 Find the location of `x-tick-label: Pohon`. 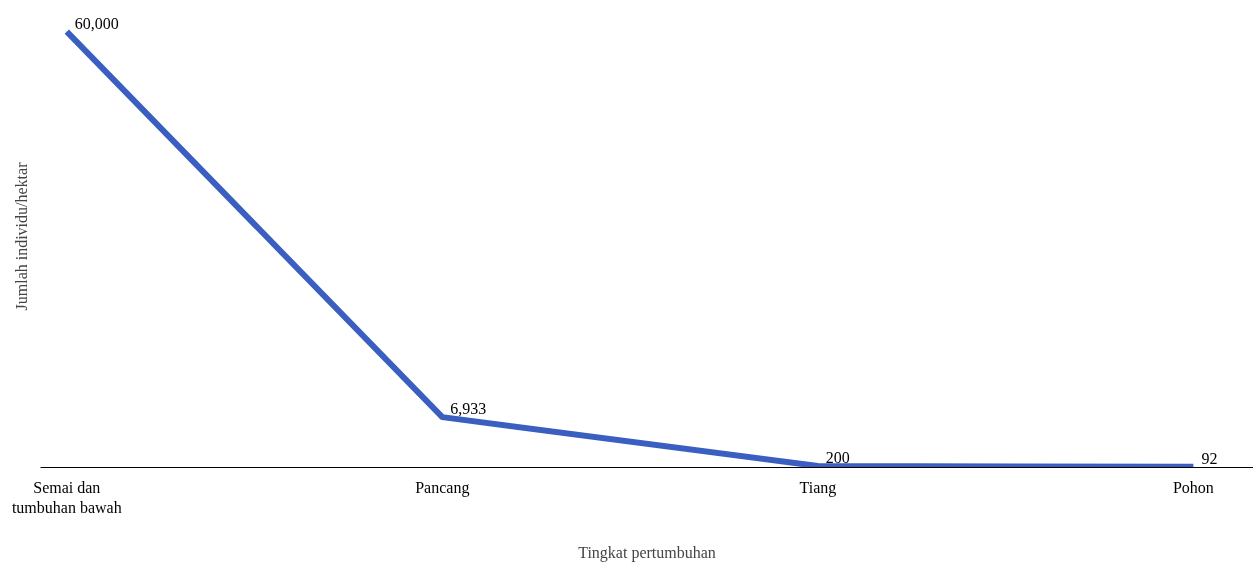

x-tick-label: Pohon is located at coordinates (1193, 487).